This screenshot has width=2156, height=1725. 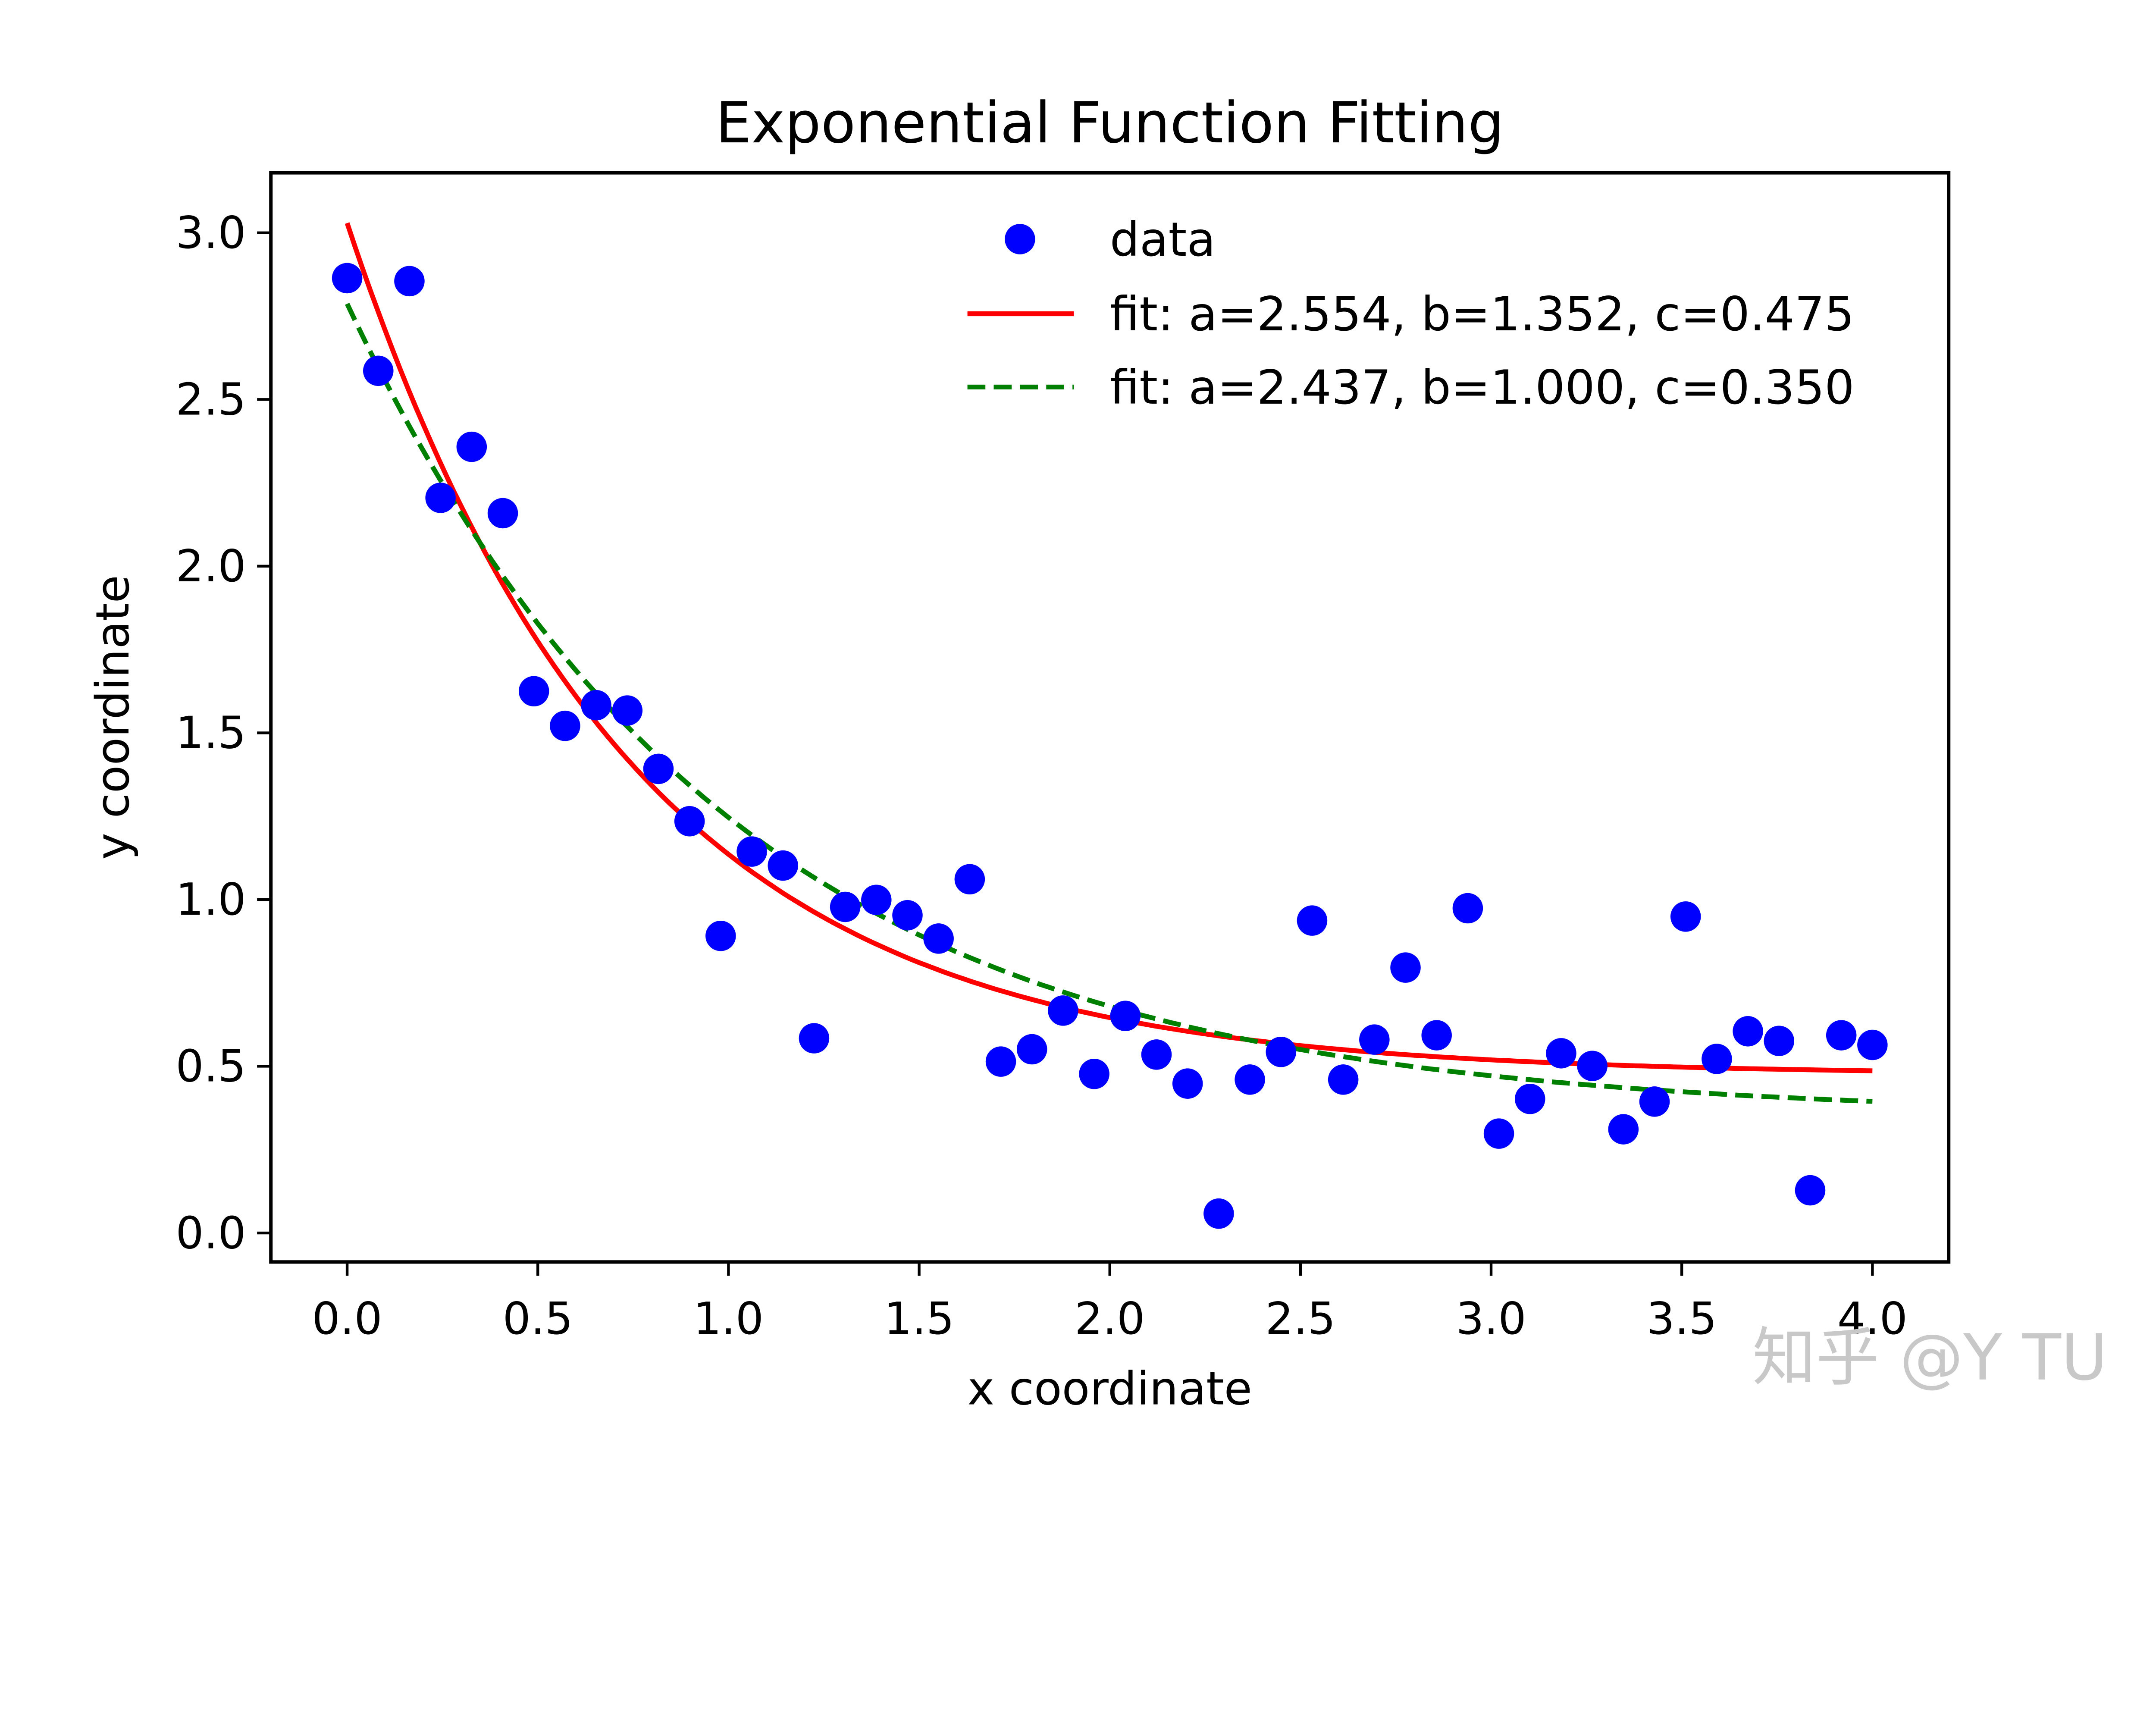 What do you see at coordinates (210, 1066) in the screenshot?
I see `y-tick-label: 0.5` at bounding box center [210, 1066].